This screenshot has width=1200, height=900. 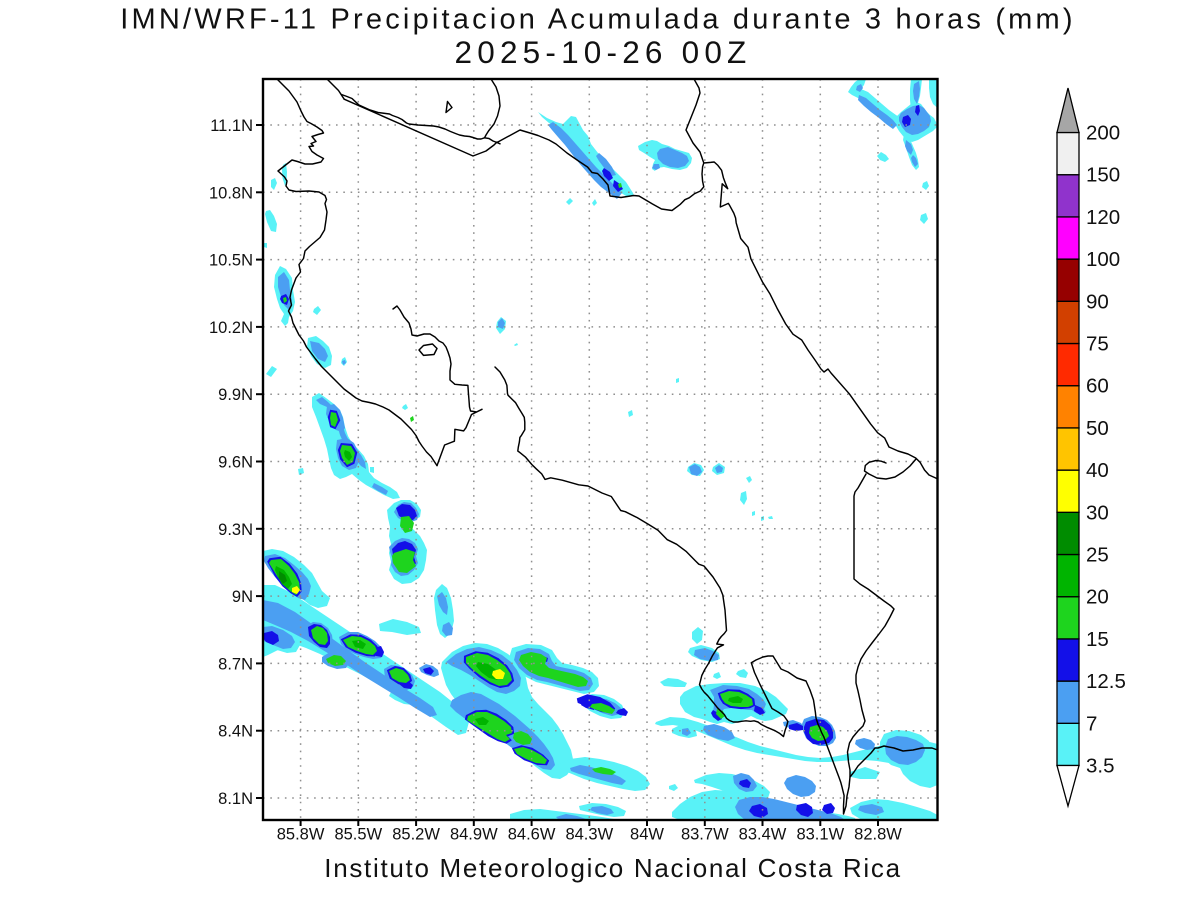 What do you see at coordinates (1103, 259) in the screenshot?
I see `svg-text: 100` at bounding box center [1103, 259].